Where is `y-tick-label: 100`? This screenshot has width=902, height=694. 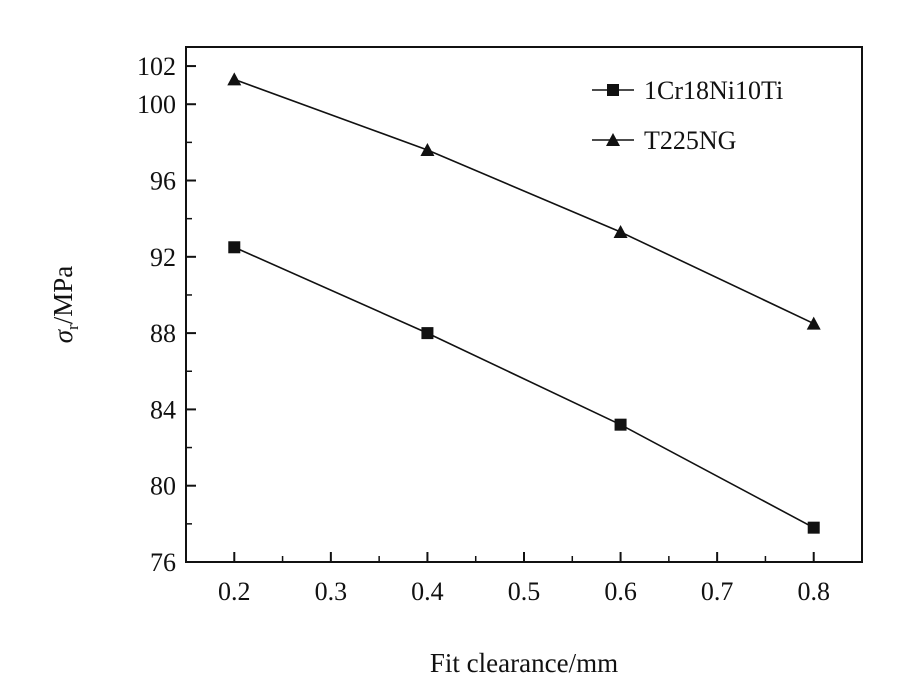 y-tick-label: 100 is located at coordinates (156, 104).